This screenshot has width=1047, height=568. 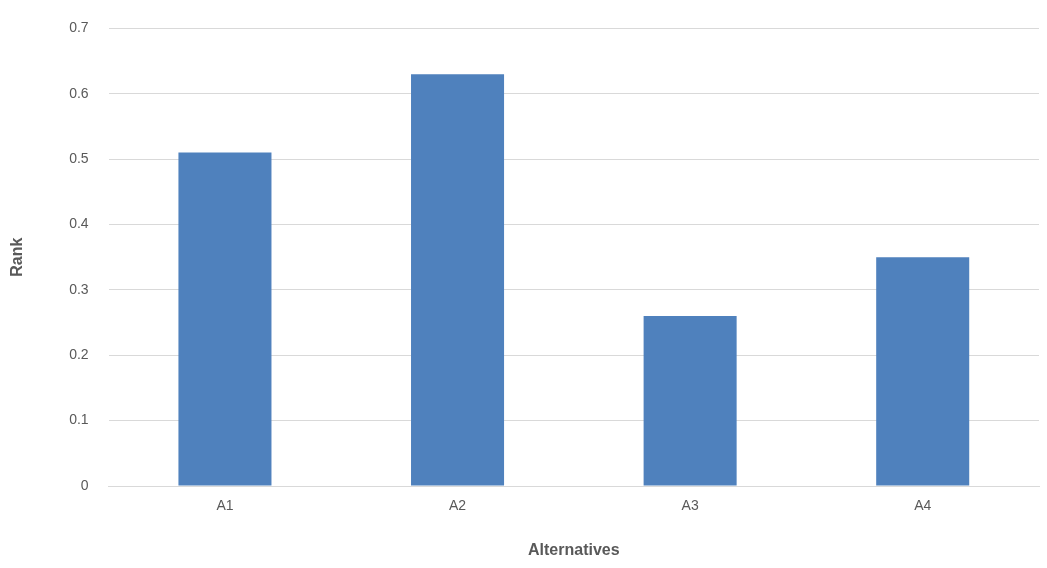 What do you see at coordinates (79, 27) in the screenshot?
I see `y-tick-label: 0.7` at bounding box center [79, 27].